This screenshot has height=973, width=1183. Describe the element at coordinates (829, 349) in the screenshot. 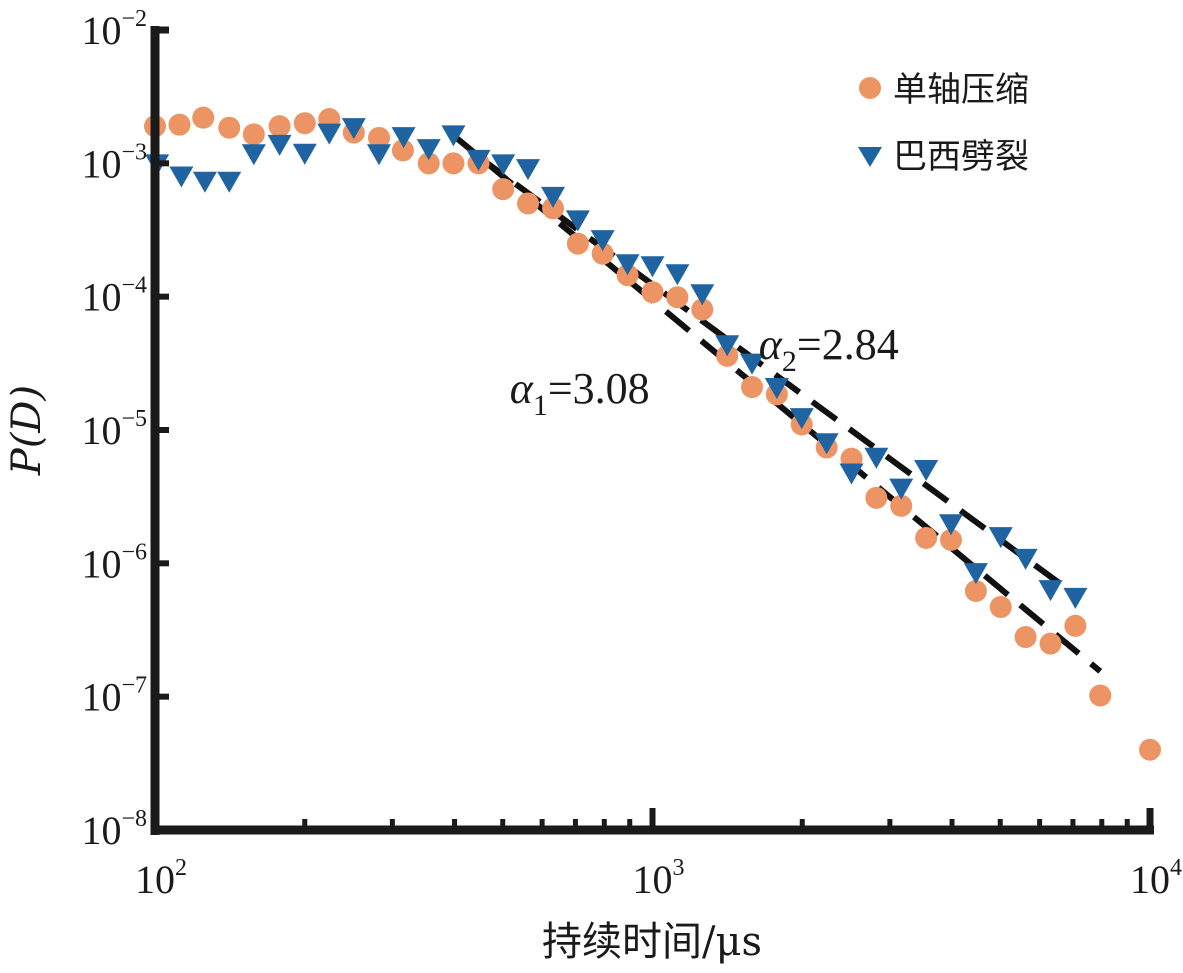

I see `alpha-annotation-2: α2=2.84` at that location.